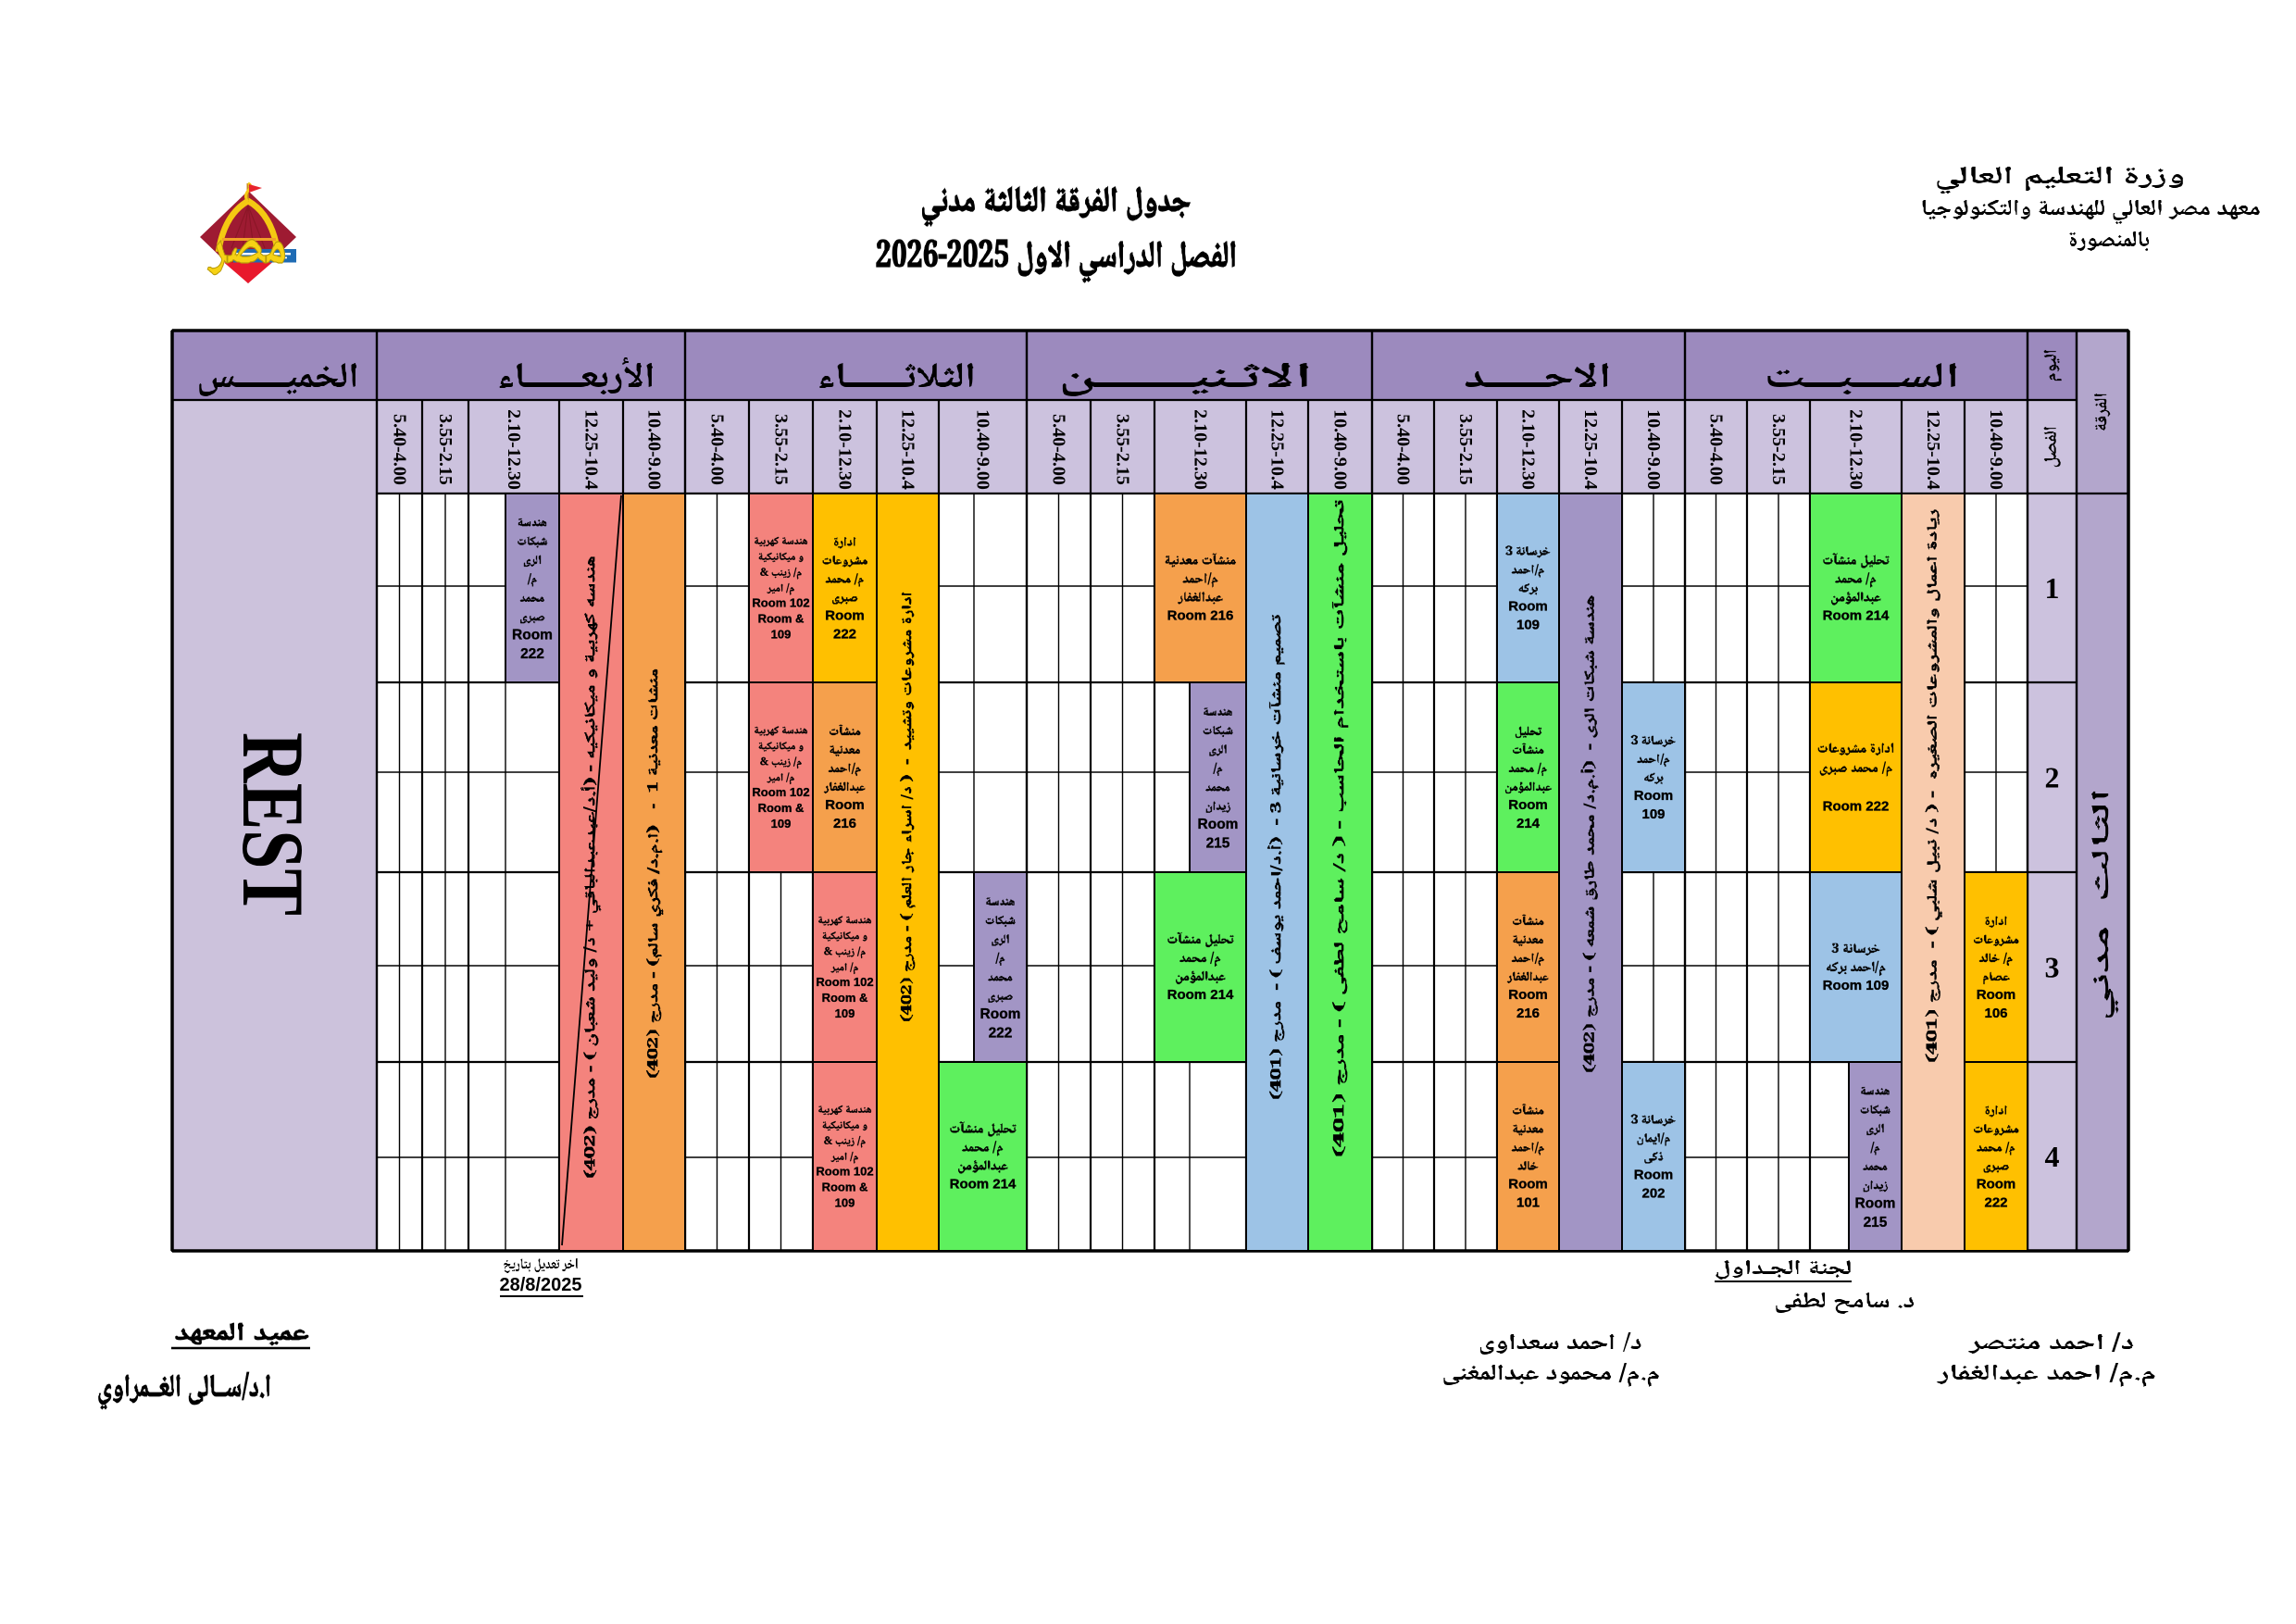  I want to click on svg-text: Room 222, so click(1856, 807).